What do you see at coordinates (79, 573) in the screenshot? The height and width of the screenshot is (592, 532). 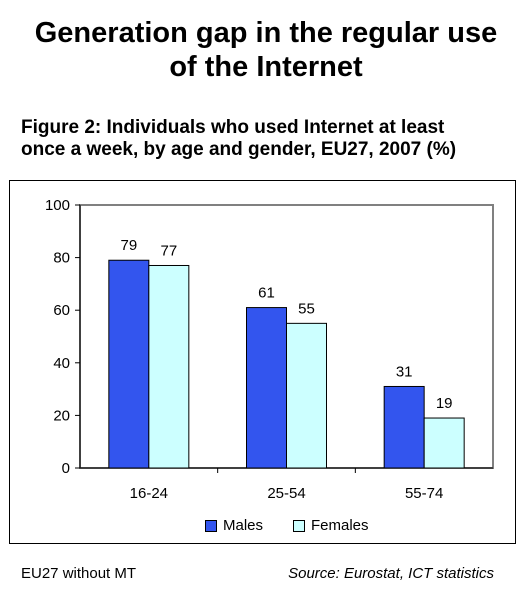 I see `footnote: EU27 without MT` at bounding box center [79, 573].